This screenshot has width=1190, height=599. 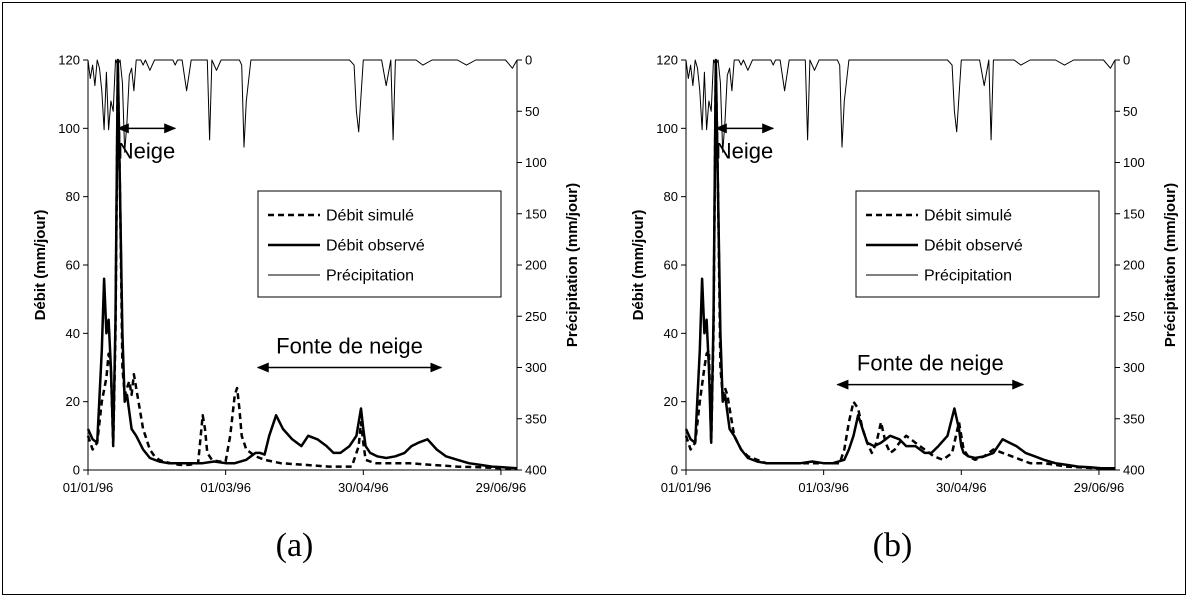 I want to click on panel-label: (b), so click(x=893, y=545).